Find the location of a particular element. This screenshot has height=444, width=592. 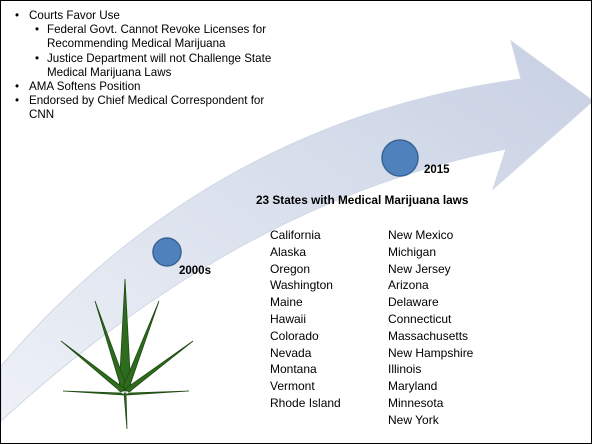

state-item: Michigan is located at coordinates (412, 251).